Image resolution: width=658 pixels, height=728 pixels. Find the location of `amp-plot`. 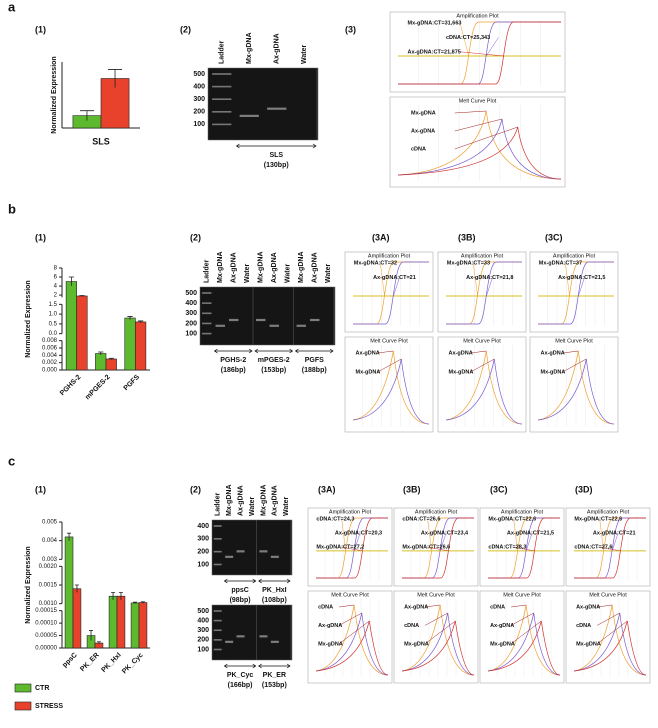

amp-plot is located at coordinates (477, 52).